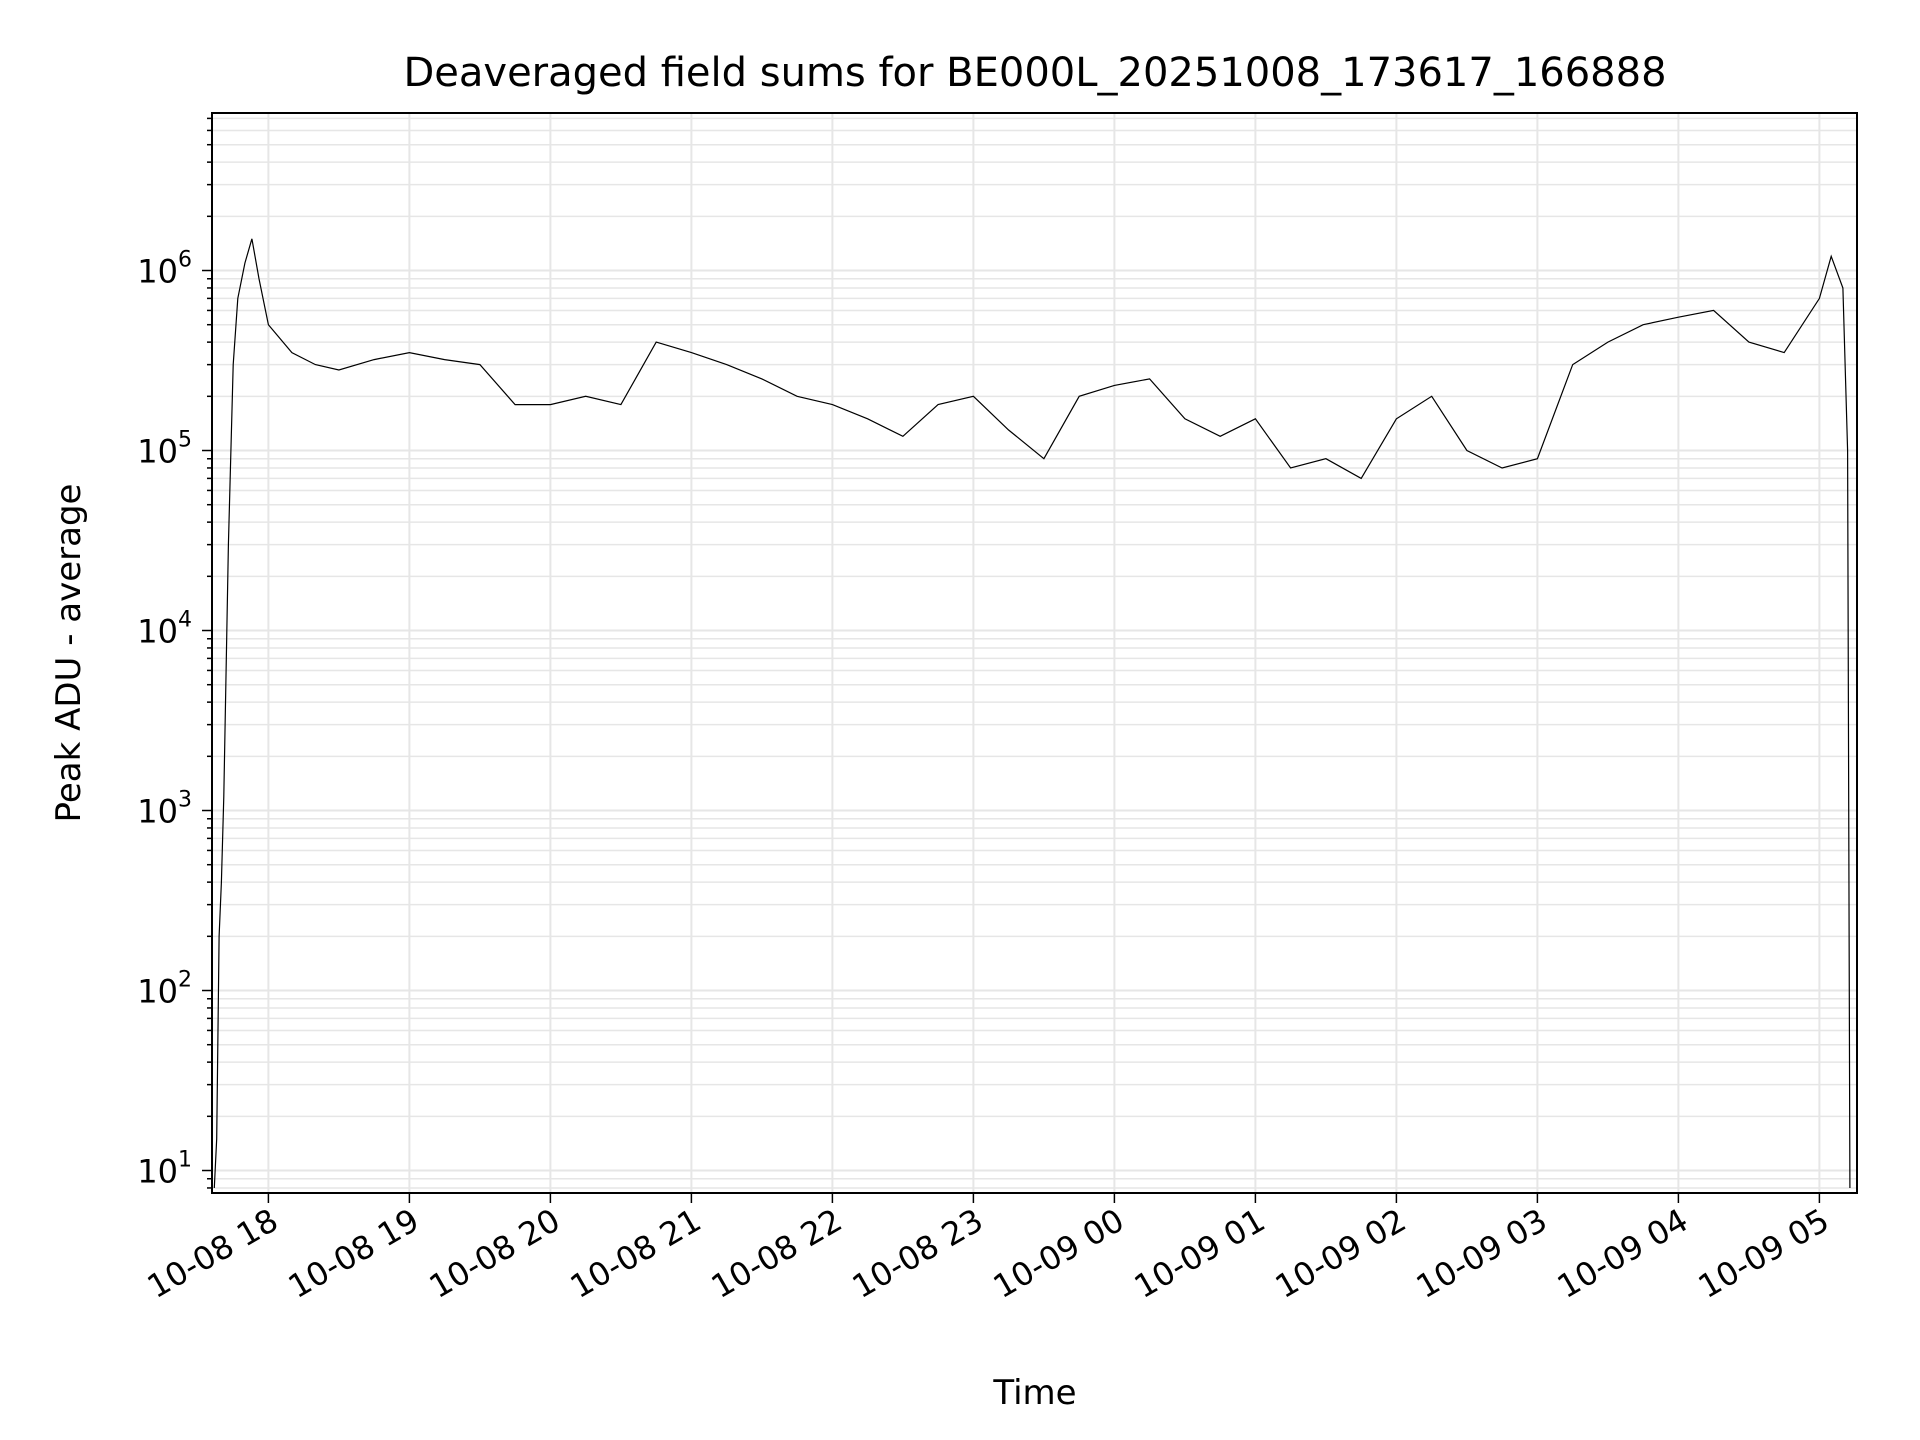 The height and width of the screenshot is (1440, 1920). Describe the element at coordinates (164, 809) in the screenshot. I see `y-tick-label: 10³` at that location.